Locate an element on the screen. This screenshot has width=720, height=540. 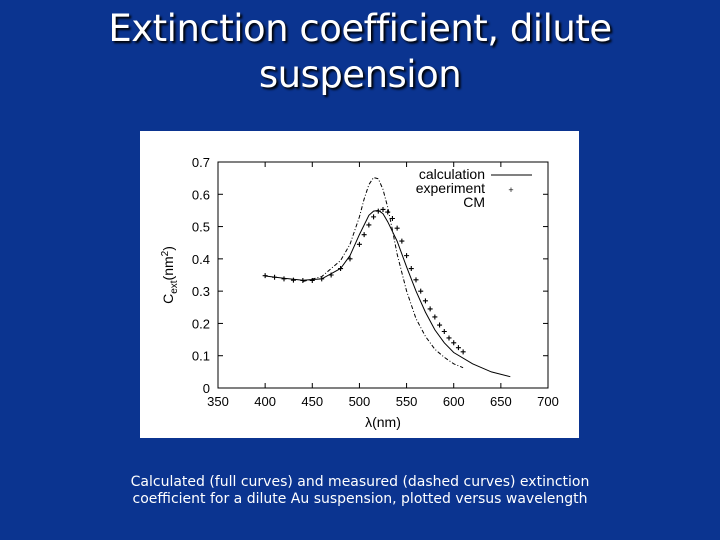
x-tick-label: 550 is located at coordinates (407, 401).